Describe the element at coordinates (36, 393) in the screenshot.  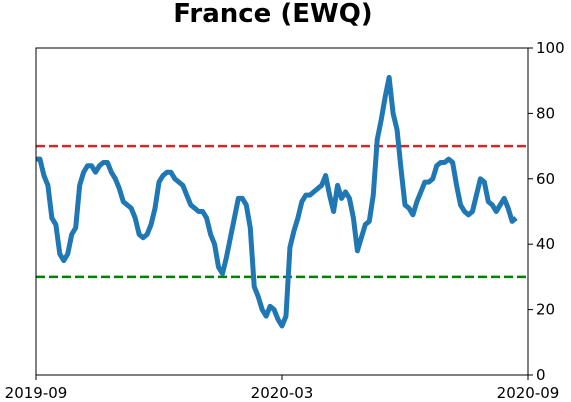
I see `x-tick-label: 2019-09` at that location.